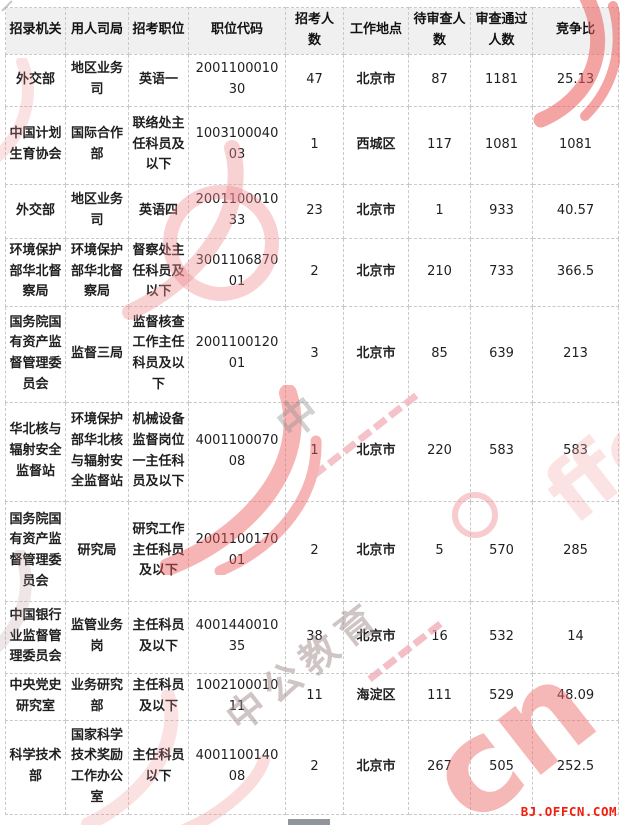  I want to click on cell-passed-count: 1081, so click(501, 145).